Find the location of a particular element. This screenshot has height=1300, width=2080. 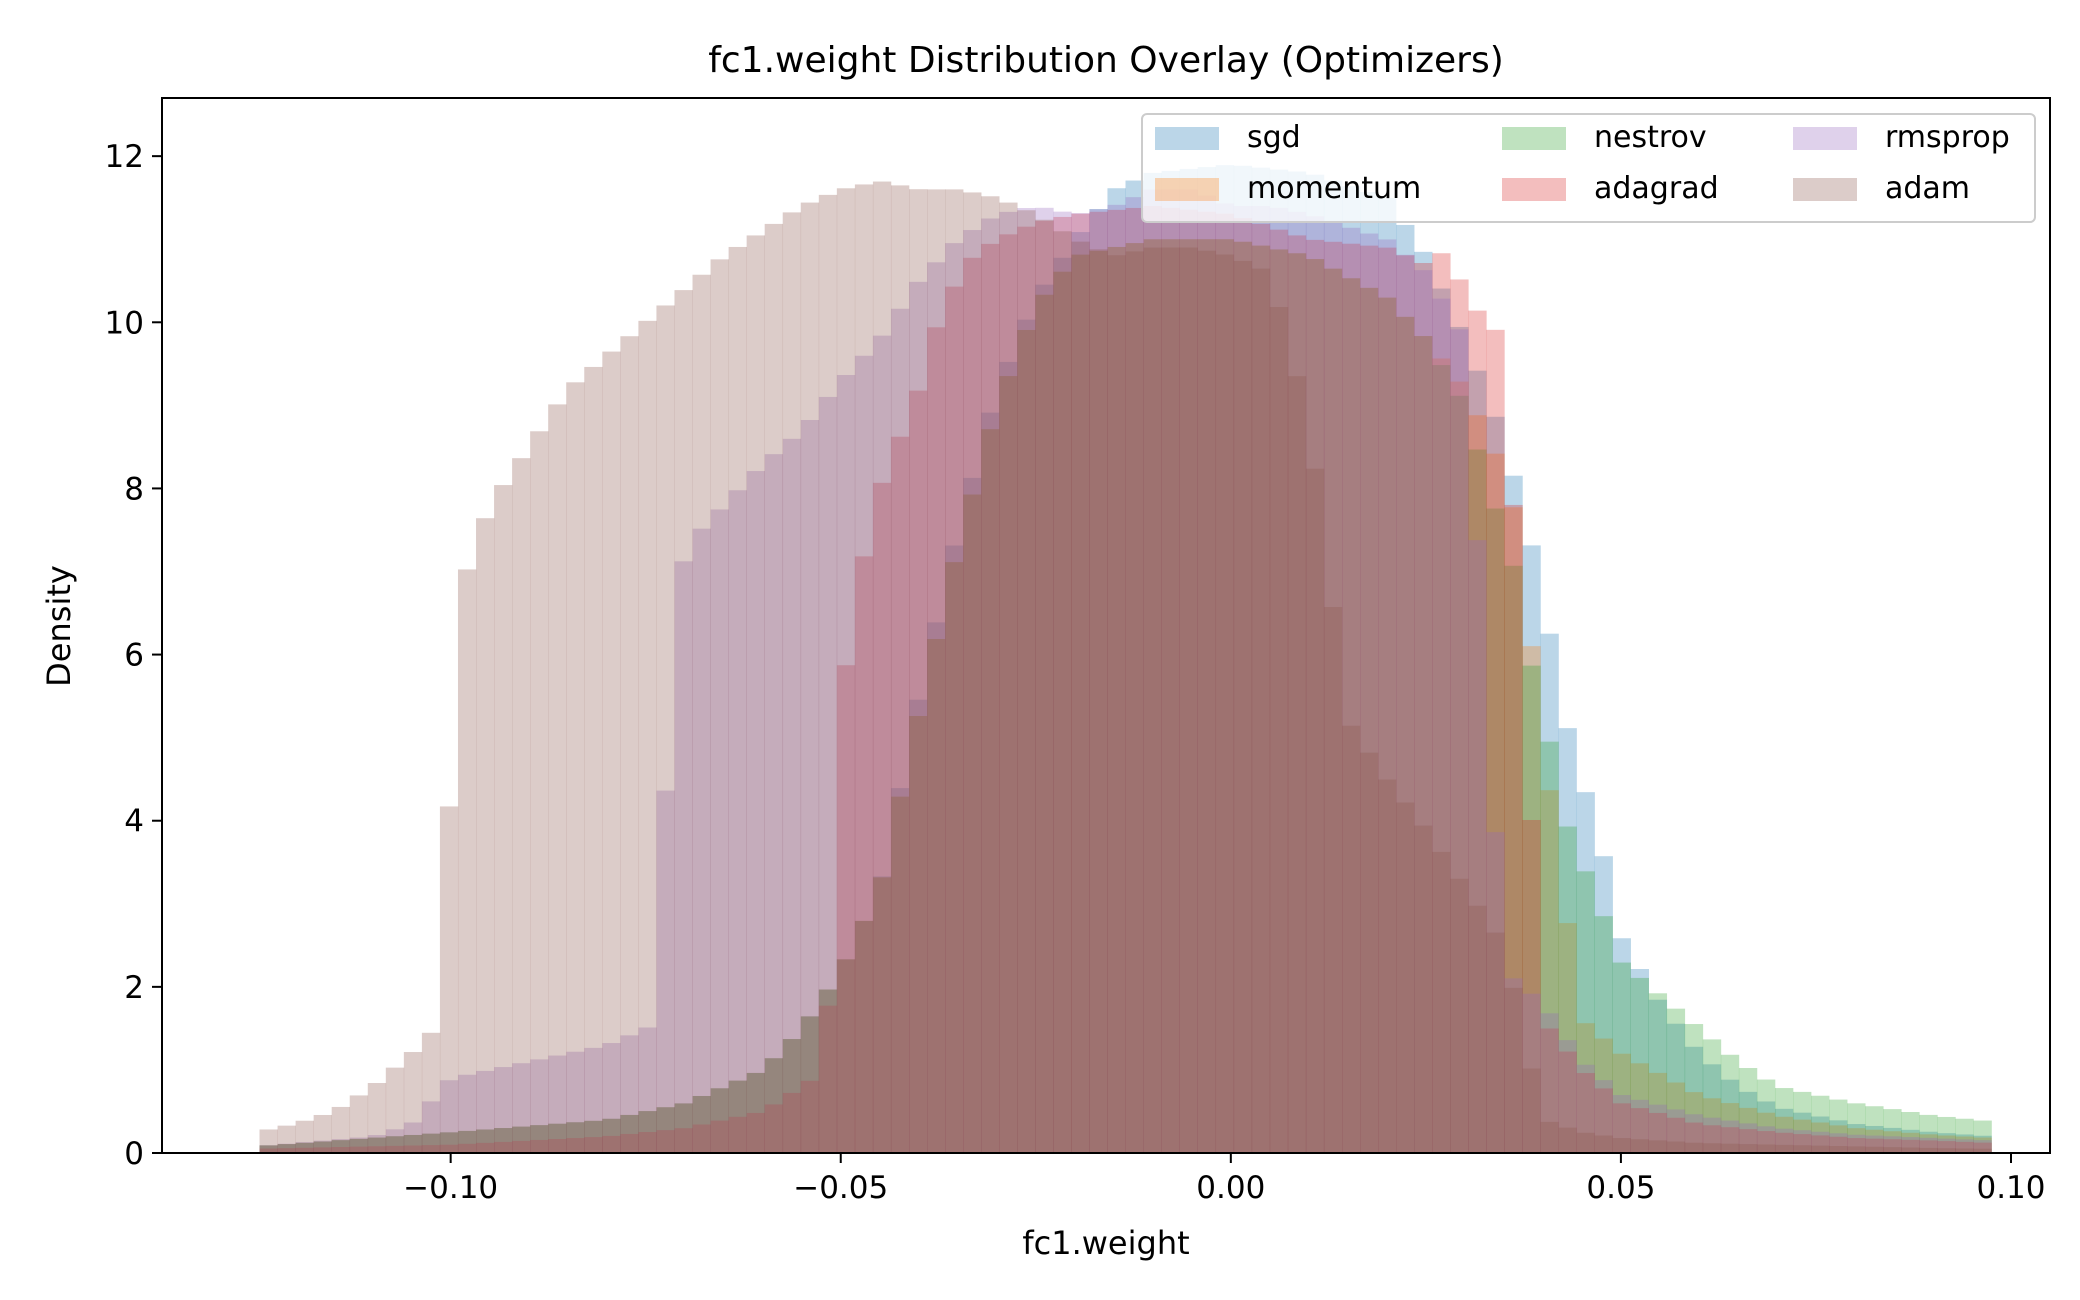

y-axis-label: Density is located at coordinates (59, 626).